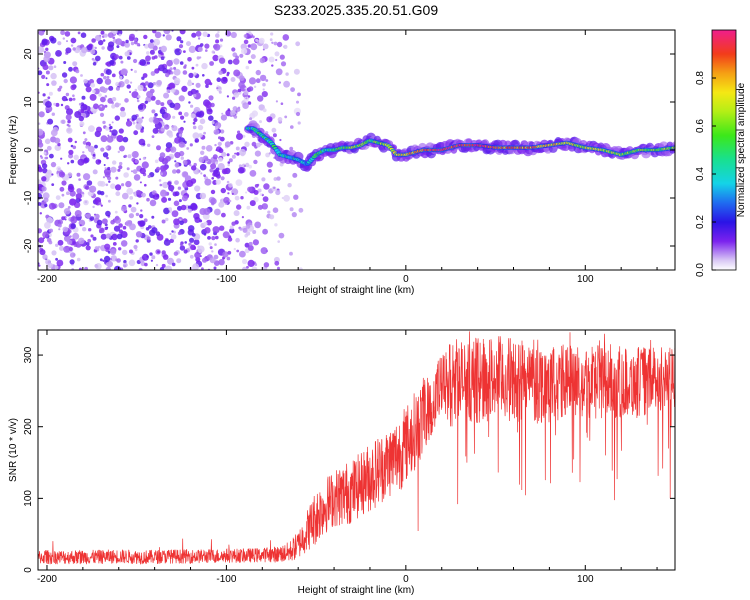 The image size is (750, 600). I want to click on colorbar-frame, so click(724, 150).